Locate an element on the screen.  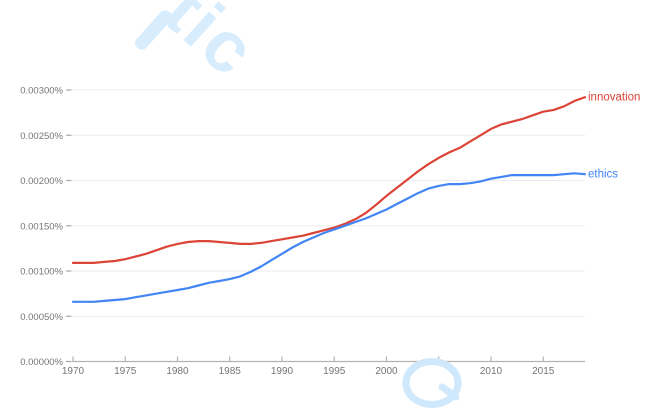
y-tick-label: 0.00150% is located at coordinates (41, 226).